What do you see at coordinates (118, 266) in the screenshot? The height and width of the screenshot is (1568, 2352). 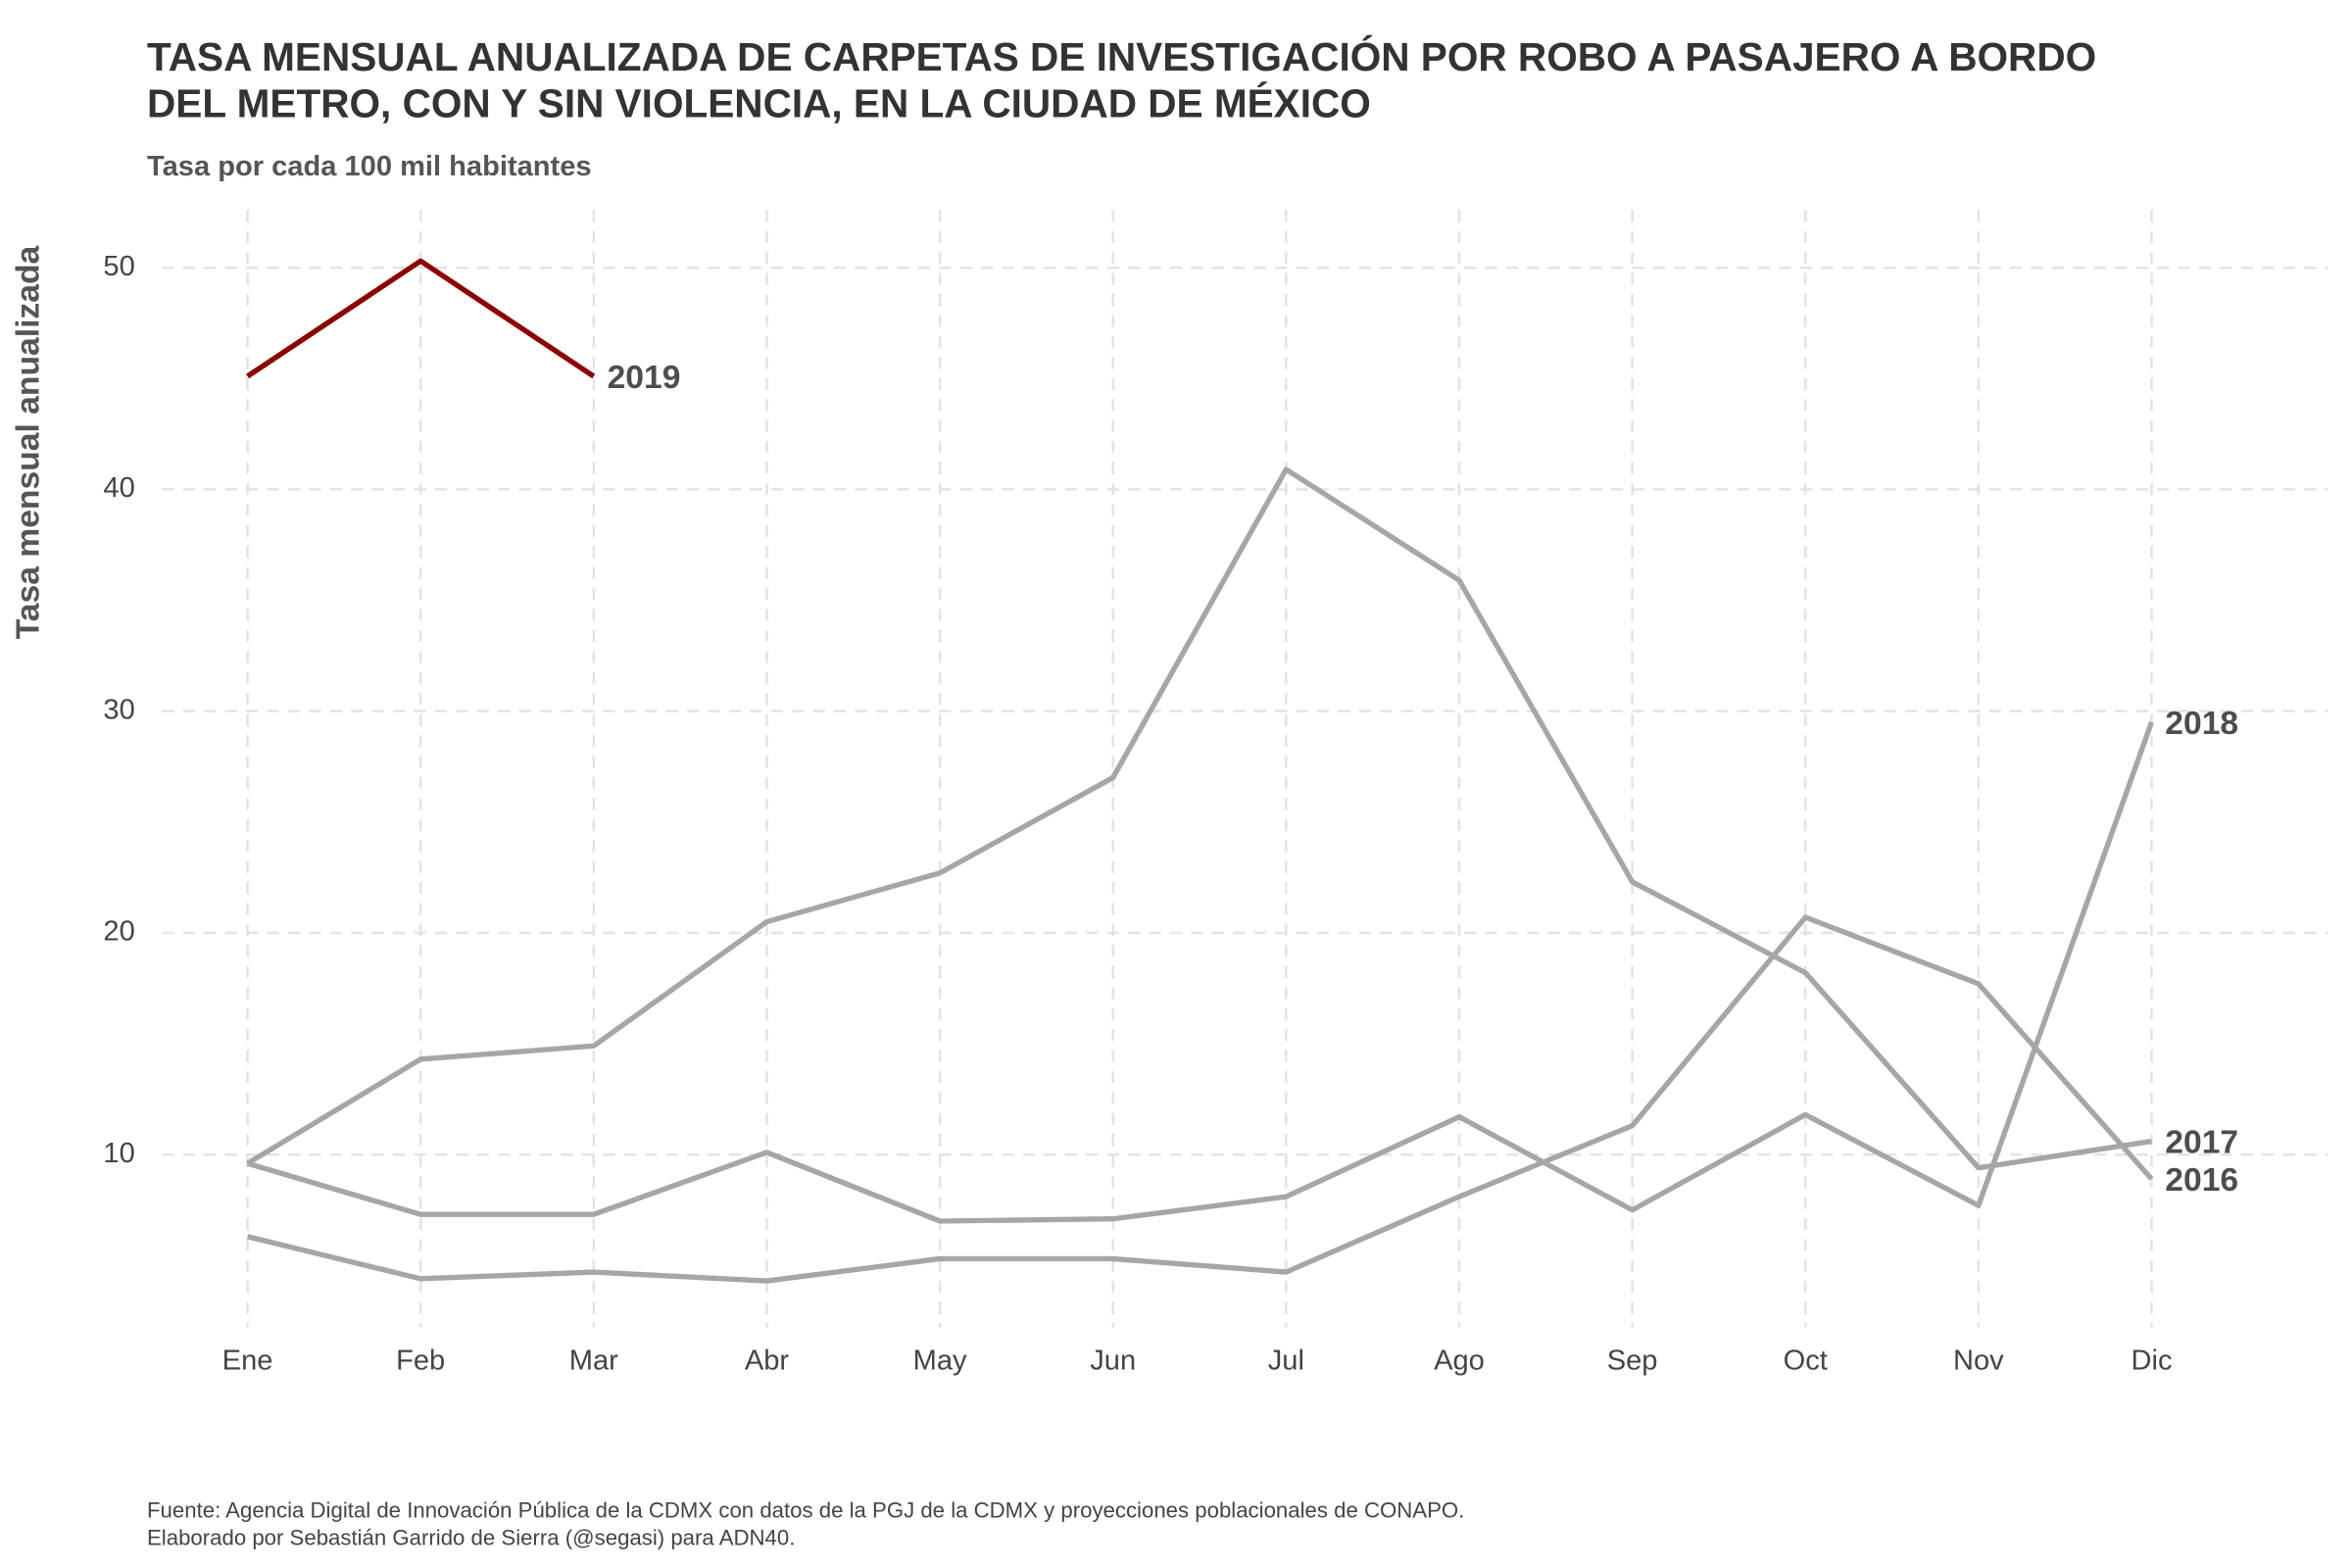 I see `y-tick-label: 50` at bounding box center [118, 266].